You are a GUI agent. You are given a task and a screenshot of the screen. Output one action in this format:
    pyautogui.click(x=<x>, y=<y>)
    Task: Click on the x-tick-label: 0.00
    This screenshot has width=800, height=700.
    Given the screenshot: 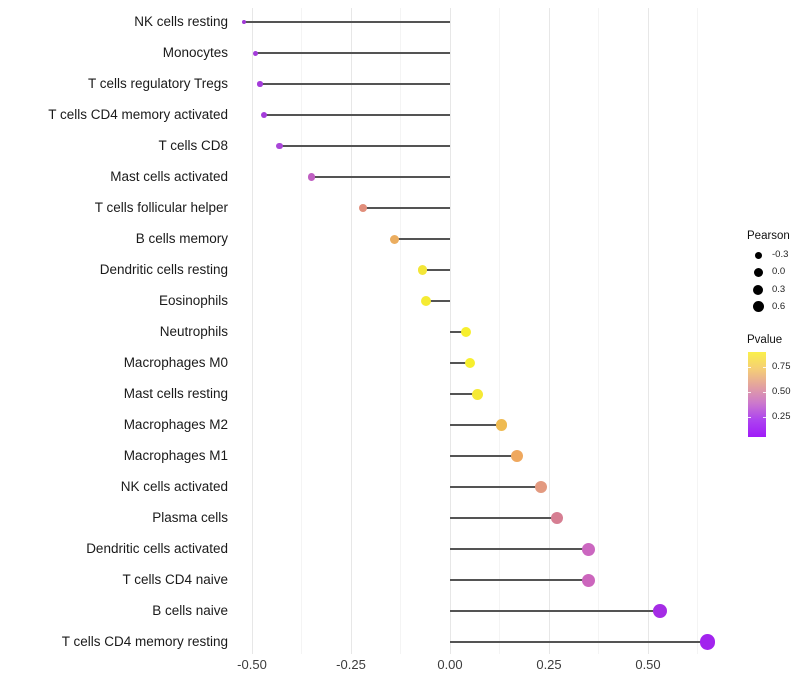 What is the action you would take?
    pyautogui.click(x=450, y=664)
    